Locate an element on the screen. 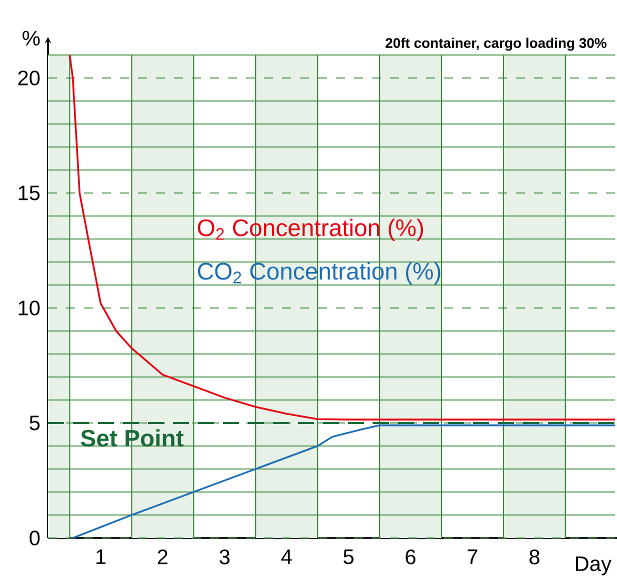 The width and height of the screenshot is (617, 583). y-axis-title: % is located at coordinates (31, 38).